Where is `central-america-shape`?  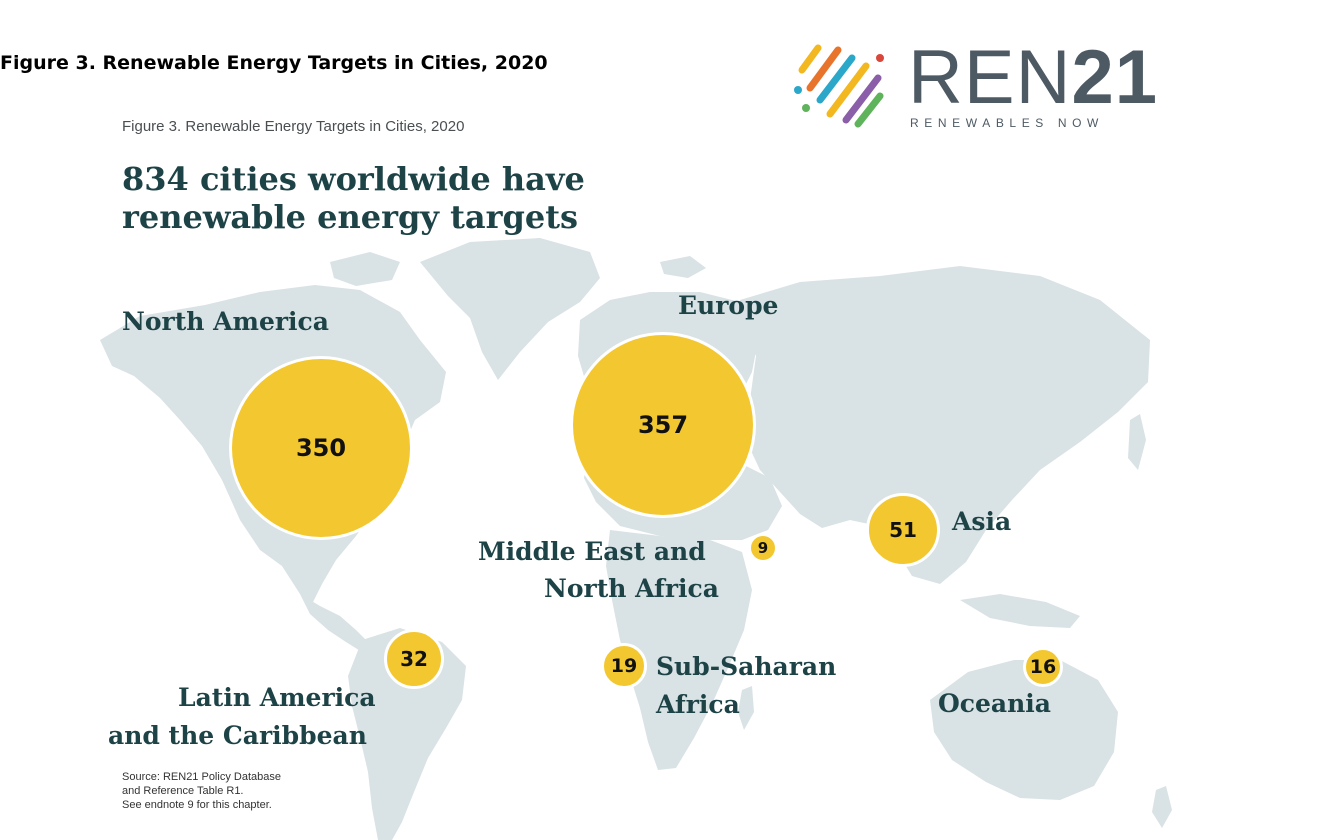 central-america-shape is located at coordinates (334, 623).